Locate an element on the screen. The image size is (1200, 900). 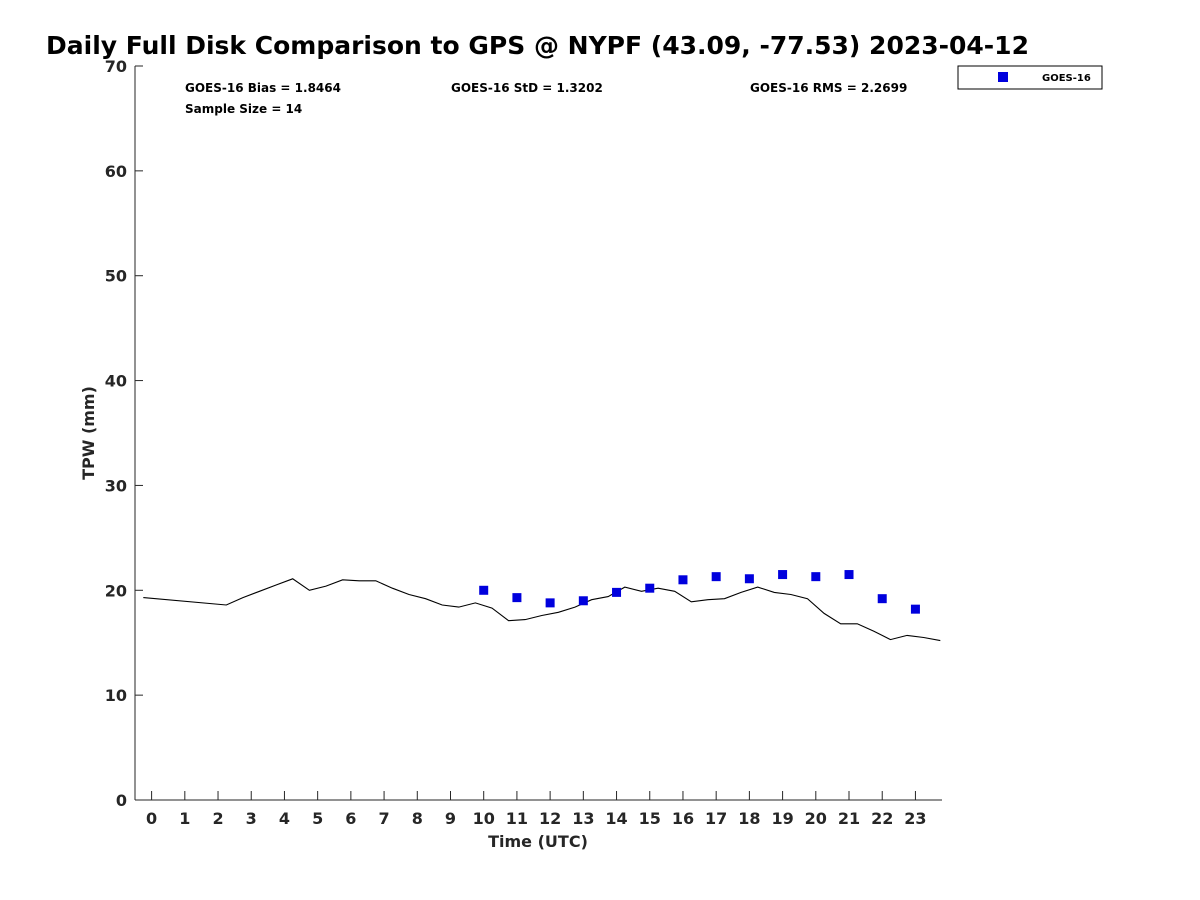
x-tick-label: 15 is located at coordinates (650, 818).